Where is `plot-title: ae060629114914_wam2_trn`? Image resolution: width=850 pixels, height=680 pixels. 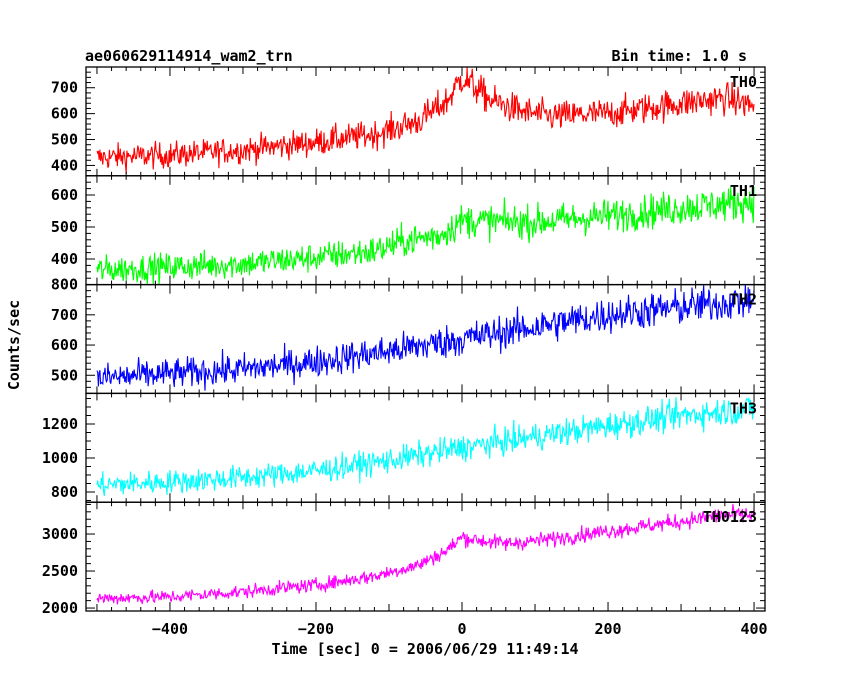
plot-title: ae060629114914_wam2_trn is located at coordinates (189, 56).